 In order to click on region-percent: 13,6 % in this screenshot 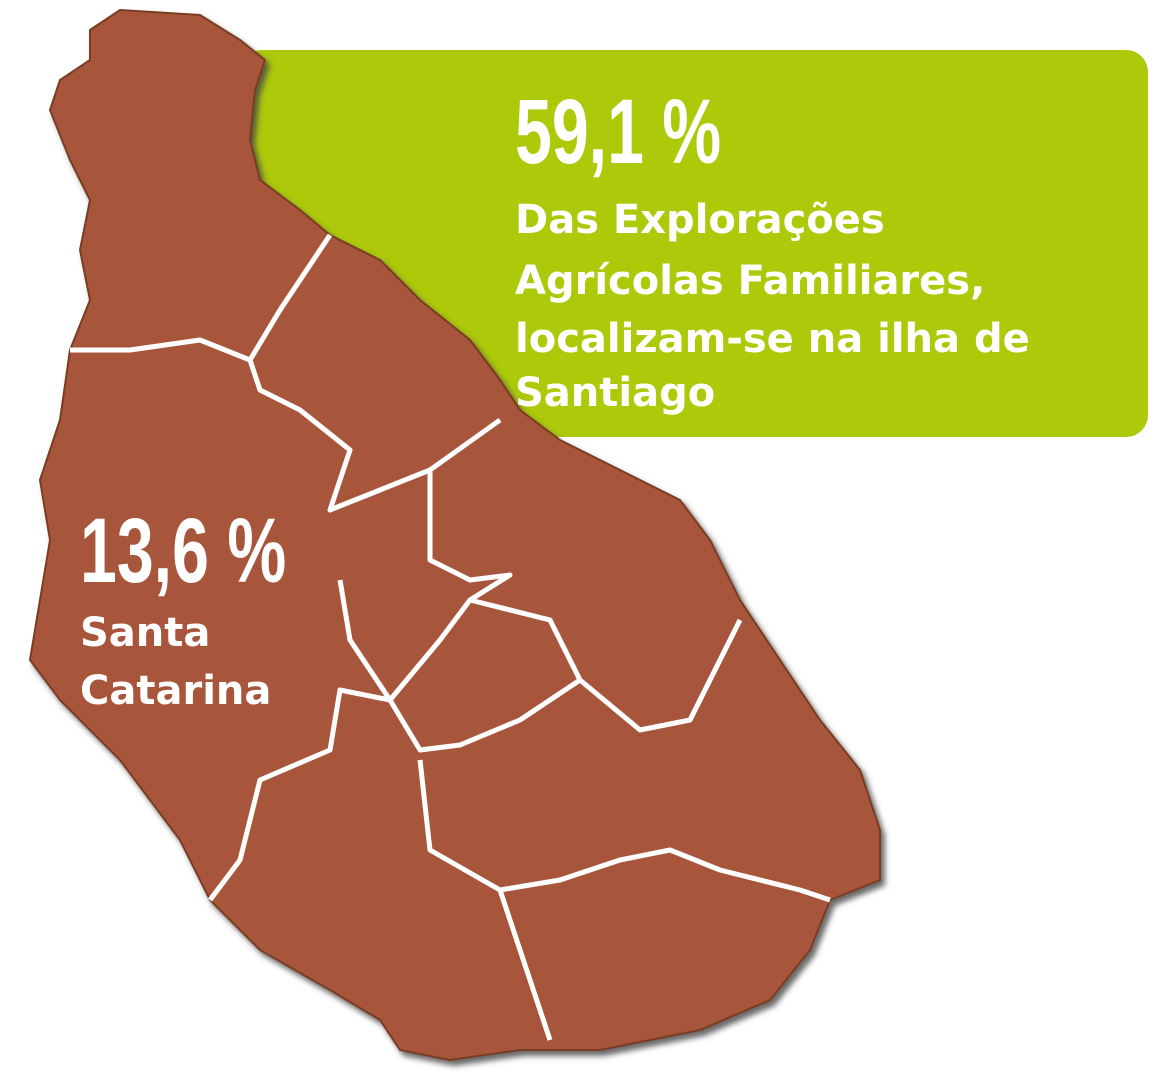, I will do `click(183, 549)`.